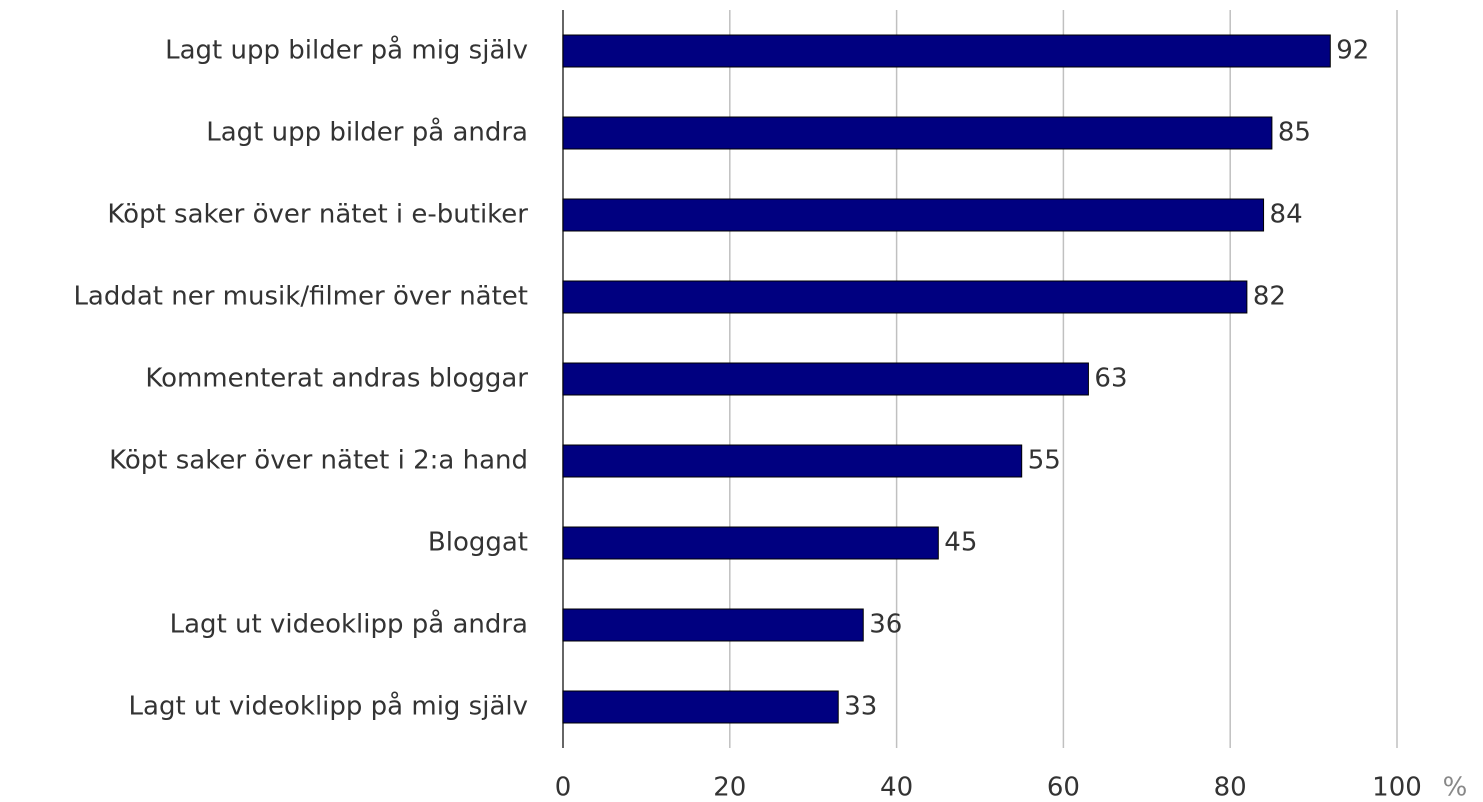 Image resolution: width=1483 pixels, height=802 pixels. I want to click on x-tick-label: 0, so click(563, 787).